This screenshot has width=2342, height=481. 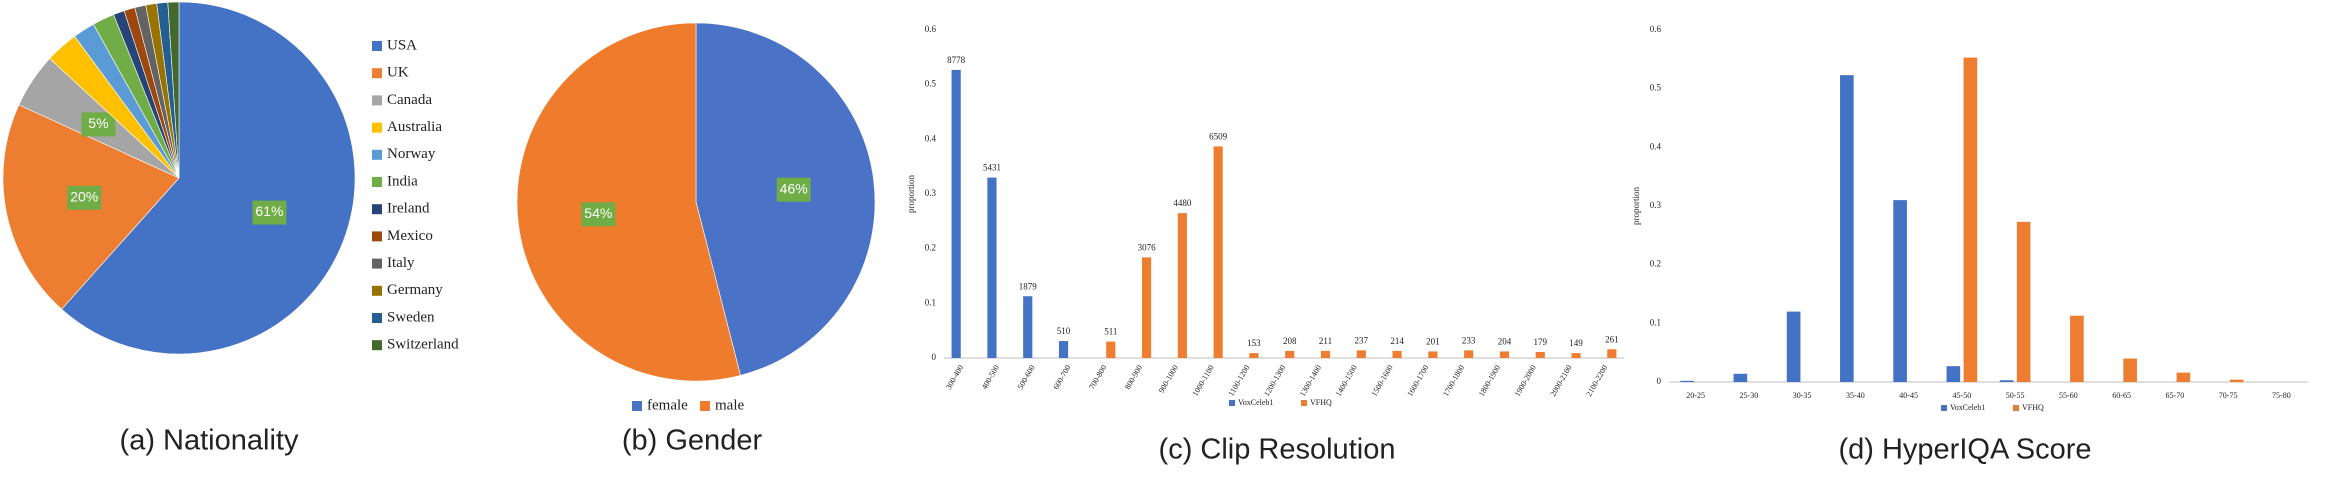 What do you see at coordinates (1453, 380) in the screenshot?
I see `x-tick-label: 1700-1800` at bounding box center [1453, 380].